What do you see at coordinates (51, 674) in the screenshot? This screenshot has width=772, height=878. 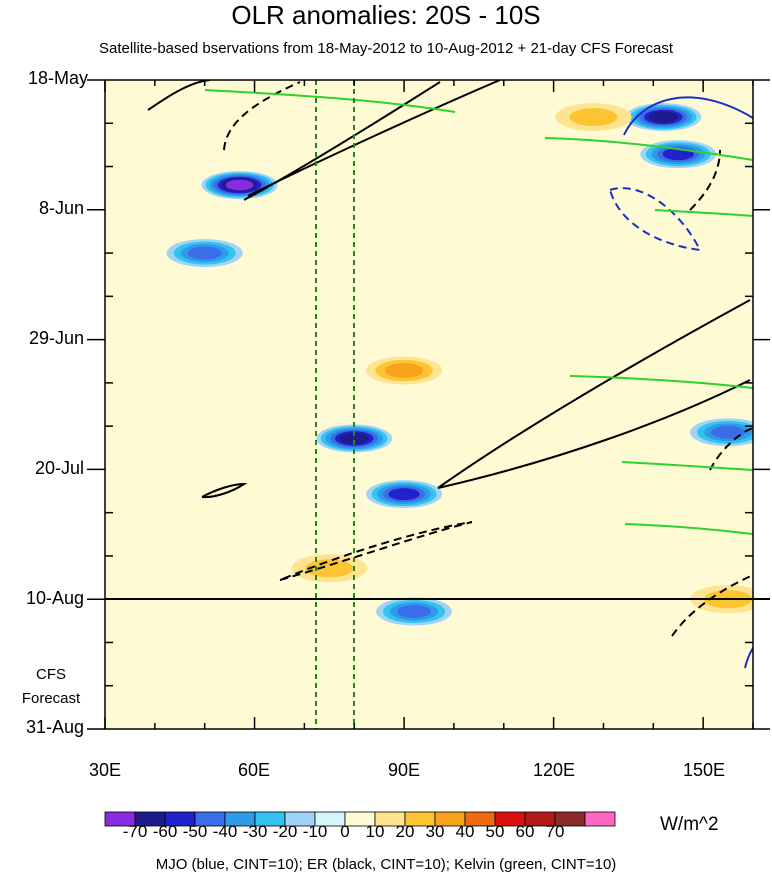 I see `forecast-label: CFS` at bounding box center [51, 674].